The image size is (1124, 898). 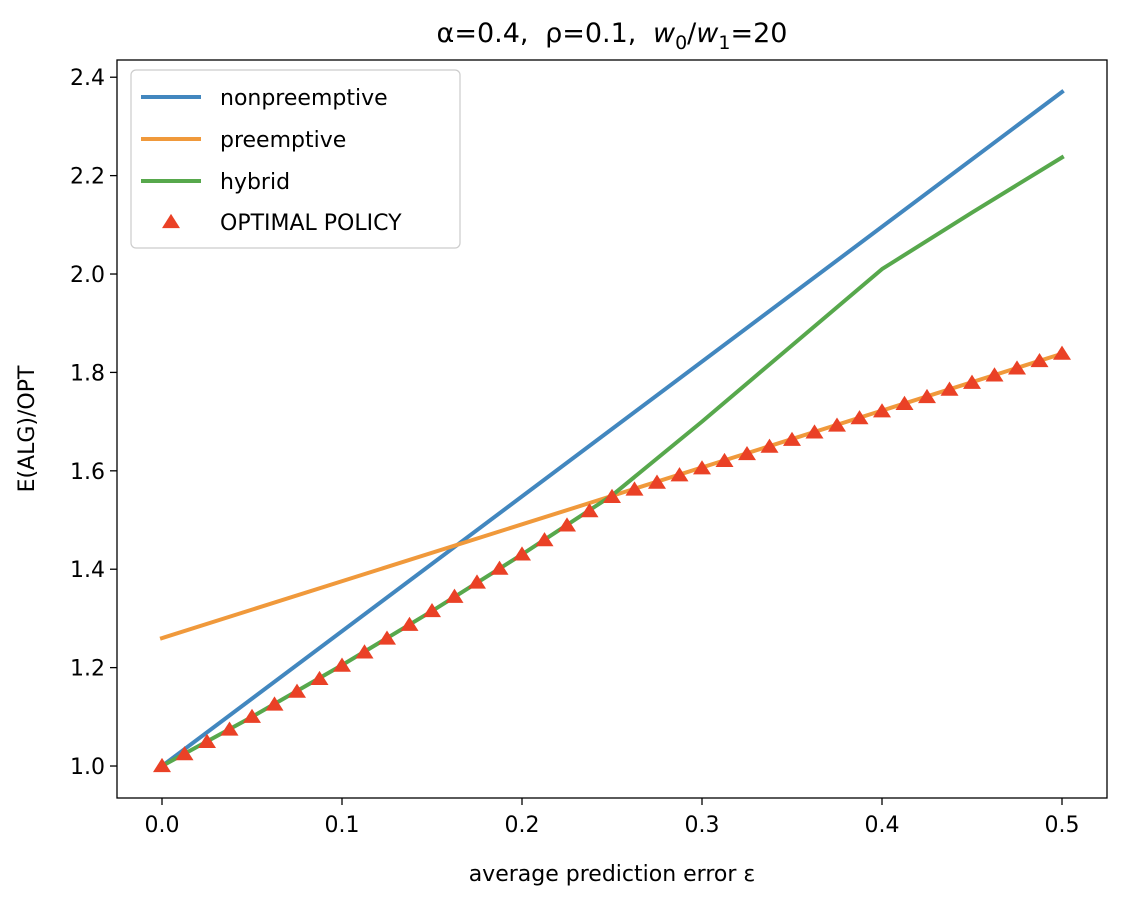 What do you see at coordinates (283, 140) in the screenshot?
I see `legend-label: preemptive` at bounding box center [283, 140].